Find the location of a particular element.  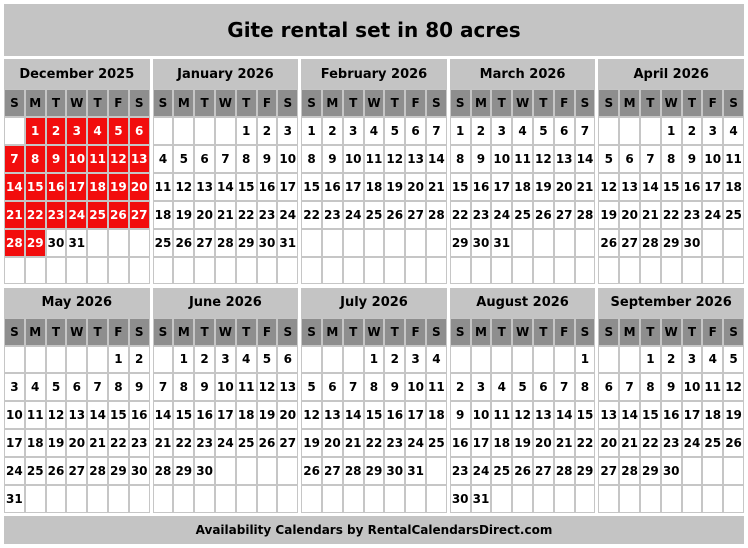

day-cell: 25 is located at coordinates (246, 443).